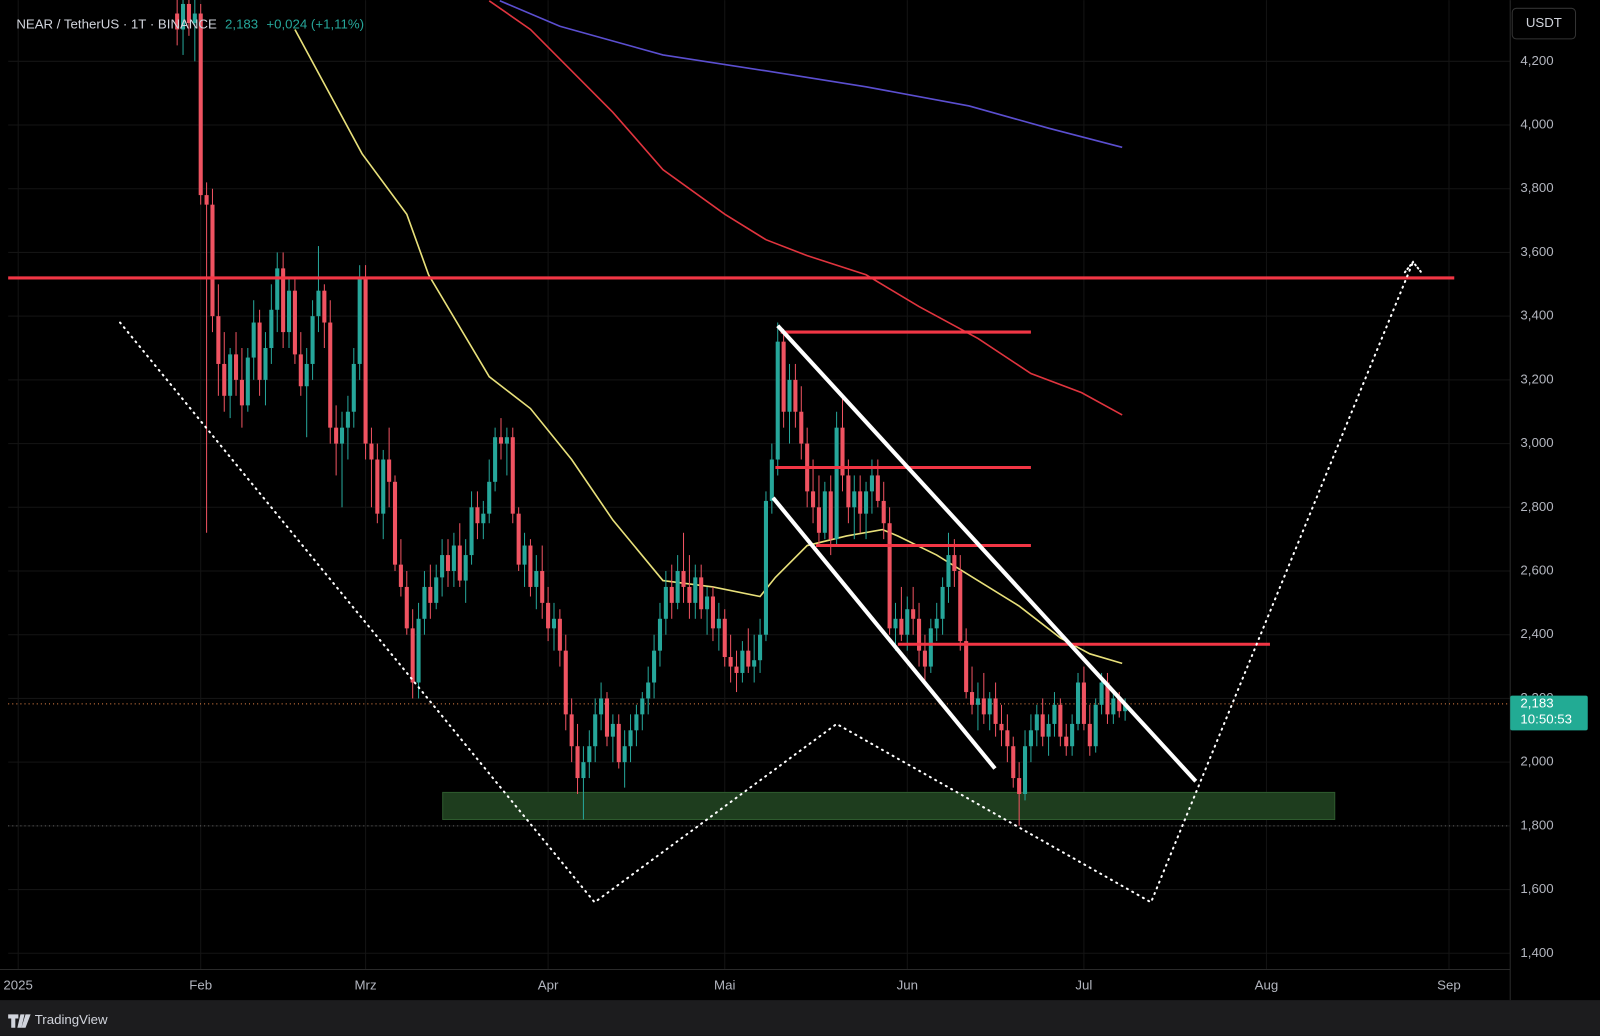 The height and width of the screenshot is (1036, 1600). Describe the element at coordinates (1536, 570) in the screenshot. I see `y-tick-label: 2,600` at that location.